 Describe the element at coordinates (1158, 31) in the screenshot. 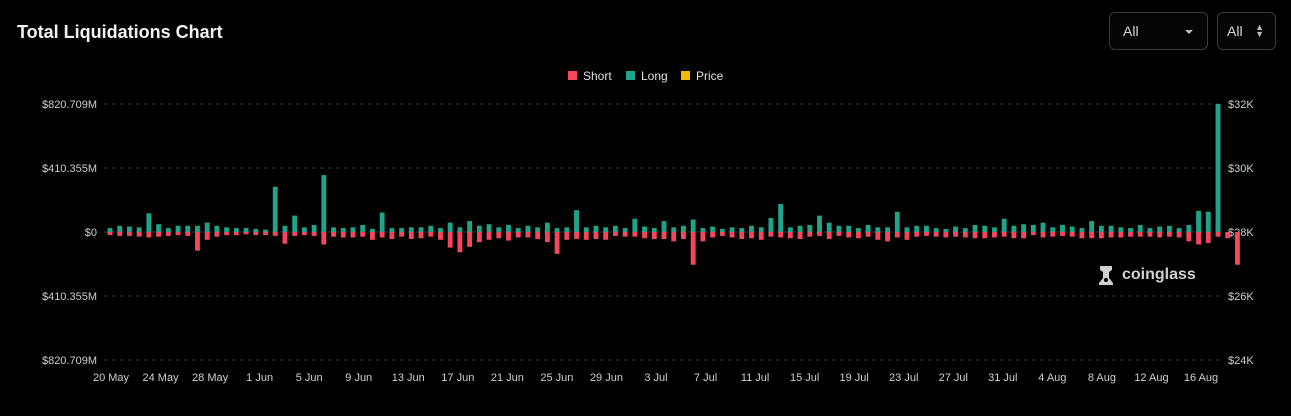

I see `time-range-select: All` at that location.